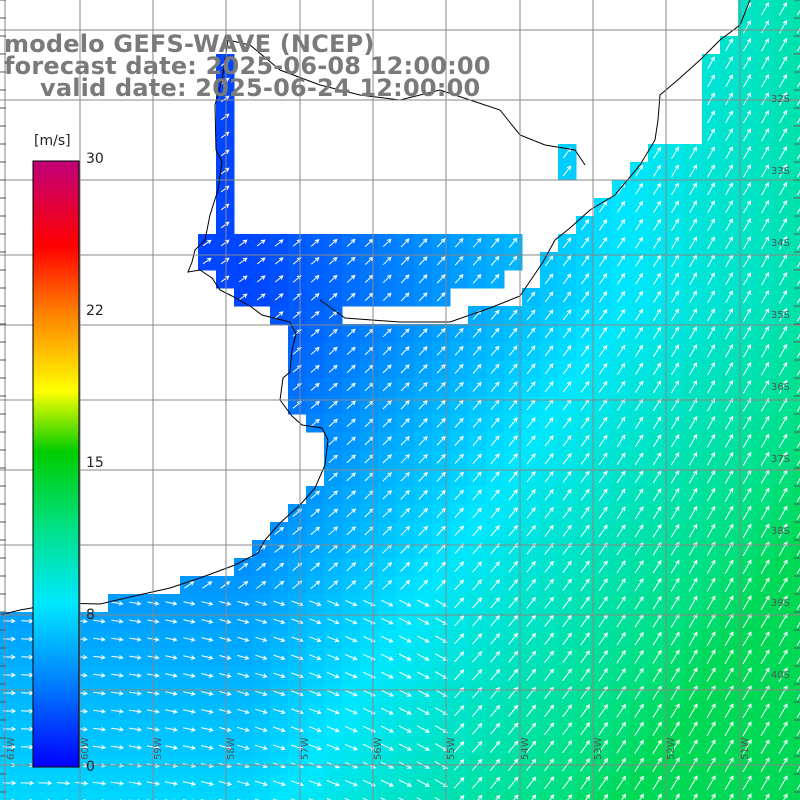 The height and width of the screenshot is (800, 800). Describe the element at coordinates (780, 315) in the screenshot. I see `latitude-label: 35S` at that location.